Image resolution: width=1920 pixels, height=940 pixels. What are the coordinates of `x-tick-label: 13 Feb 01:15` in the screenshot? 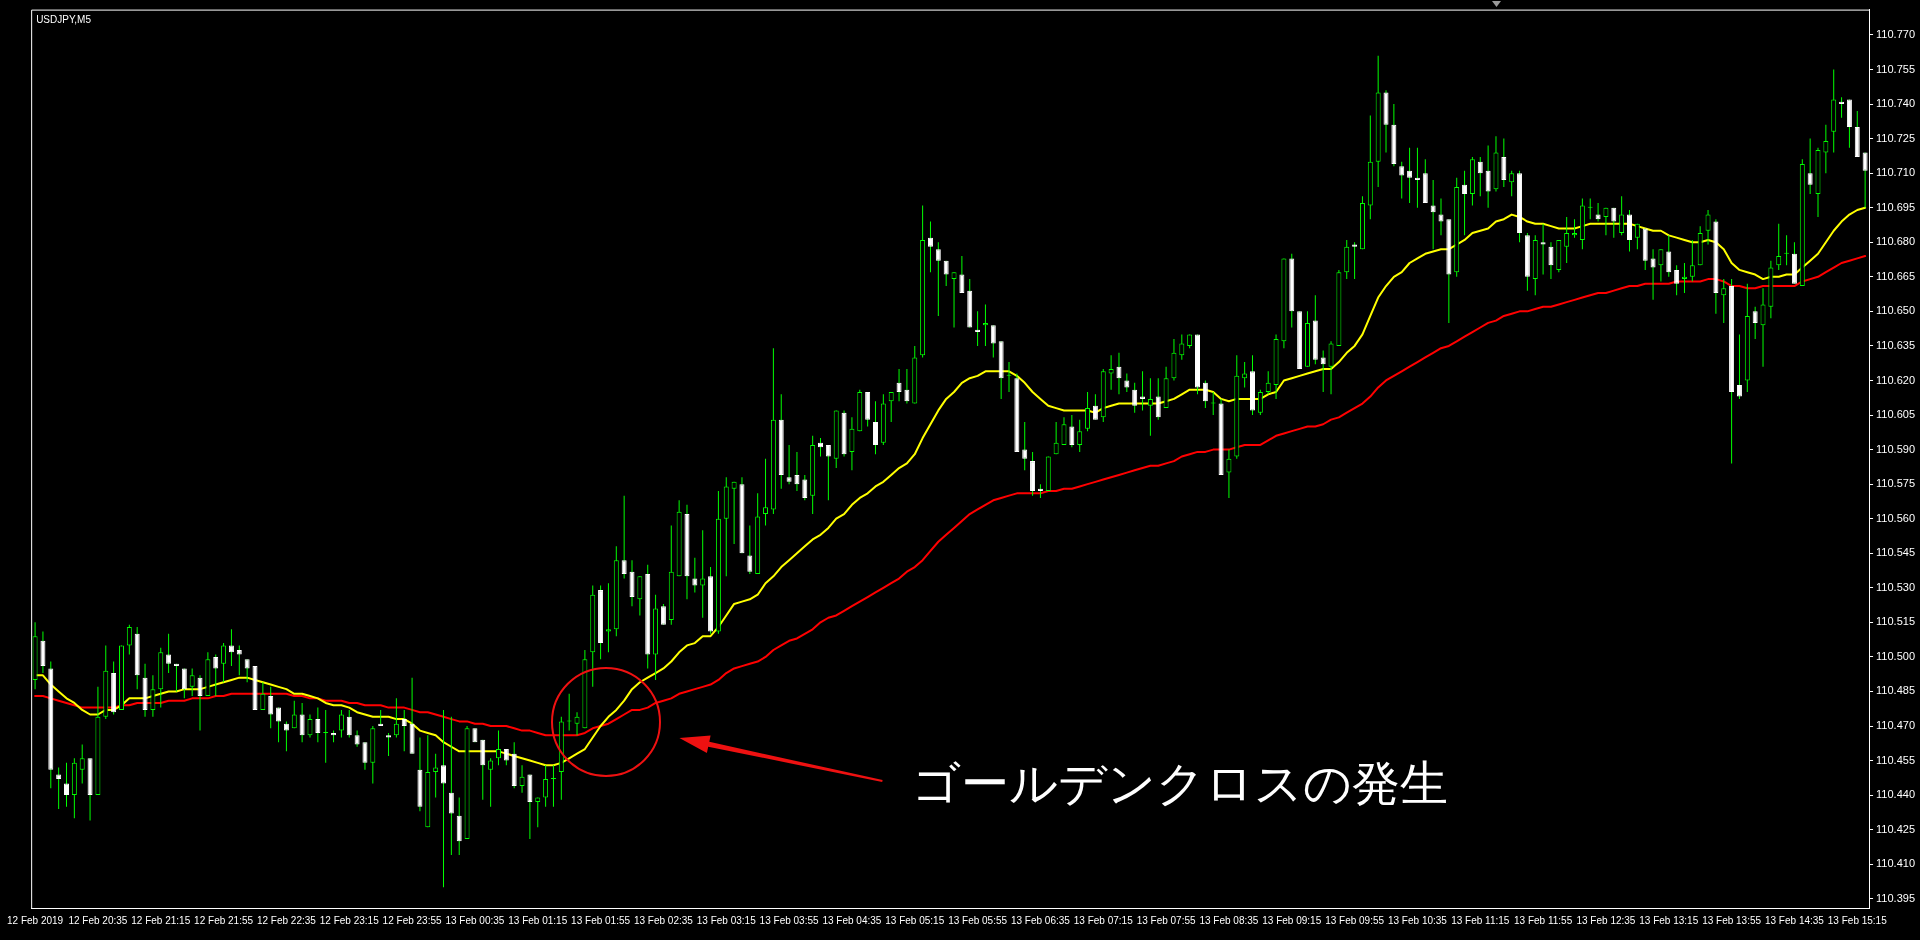 It's located at (538, 920).